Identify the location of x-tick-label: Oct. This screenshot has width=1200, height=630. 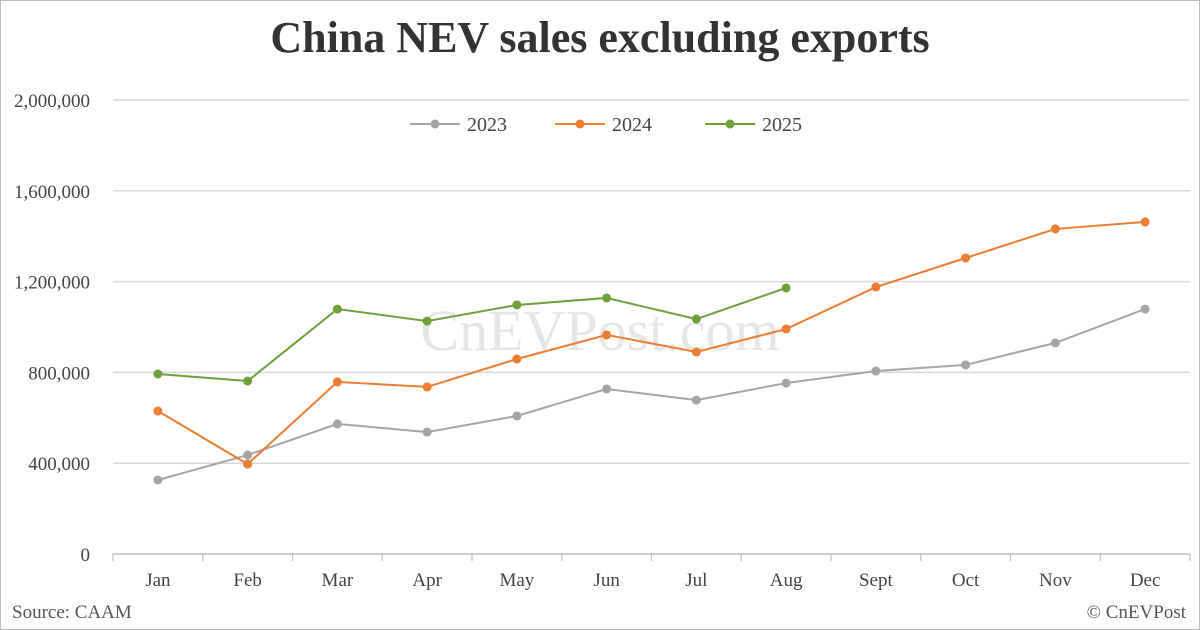
(966, 580).